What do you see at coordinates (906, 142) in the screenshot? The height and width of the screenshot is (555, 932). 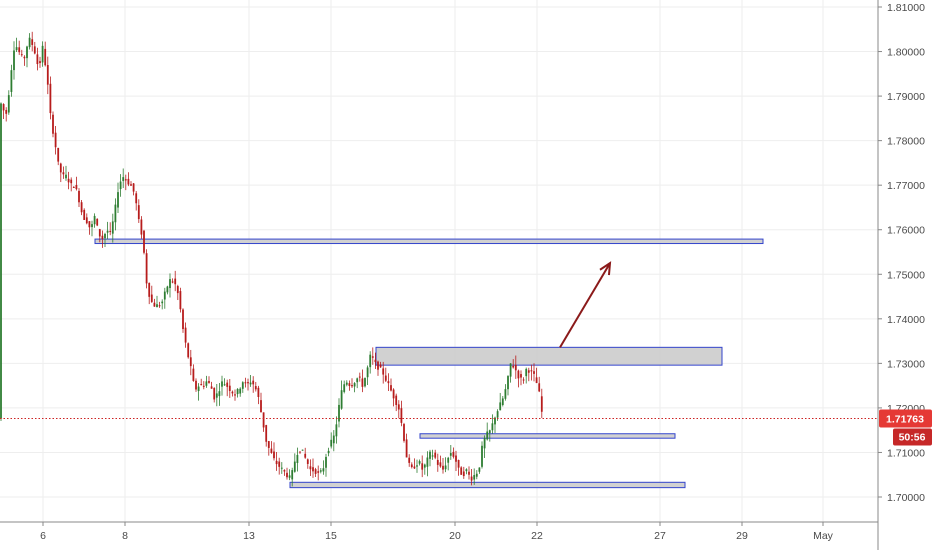 I see `price-tick-label: 1.78000` at bounding box center [906, 142].